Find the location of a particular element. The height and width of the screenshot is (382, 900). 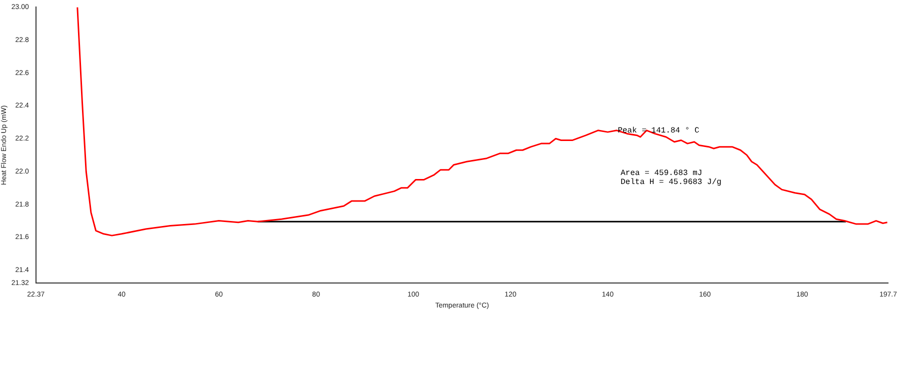

annotation: Peak = 141.84 ° C is located at coordinates (659, 131).